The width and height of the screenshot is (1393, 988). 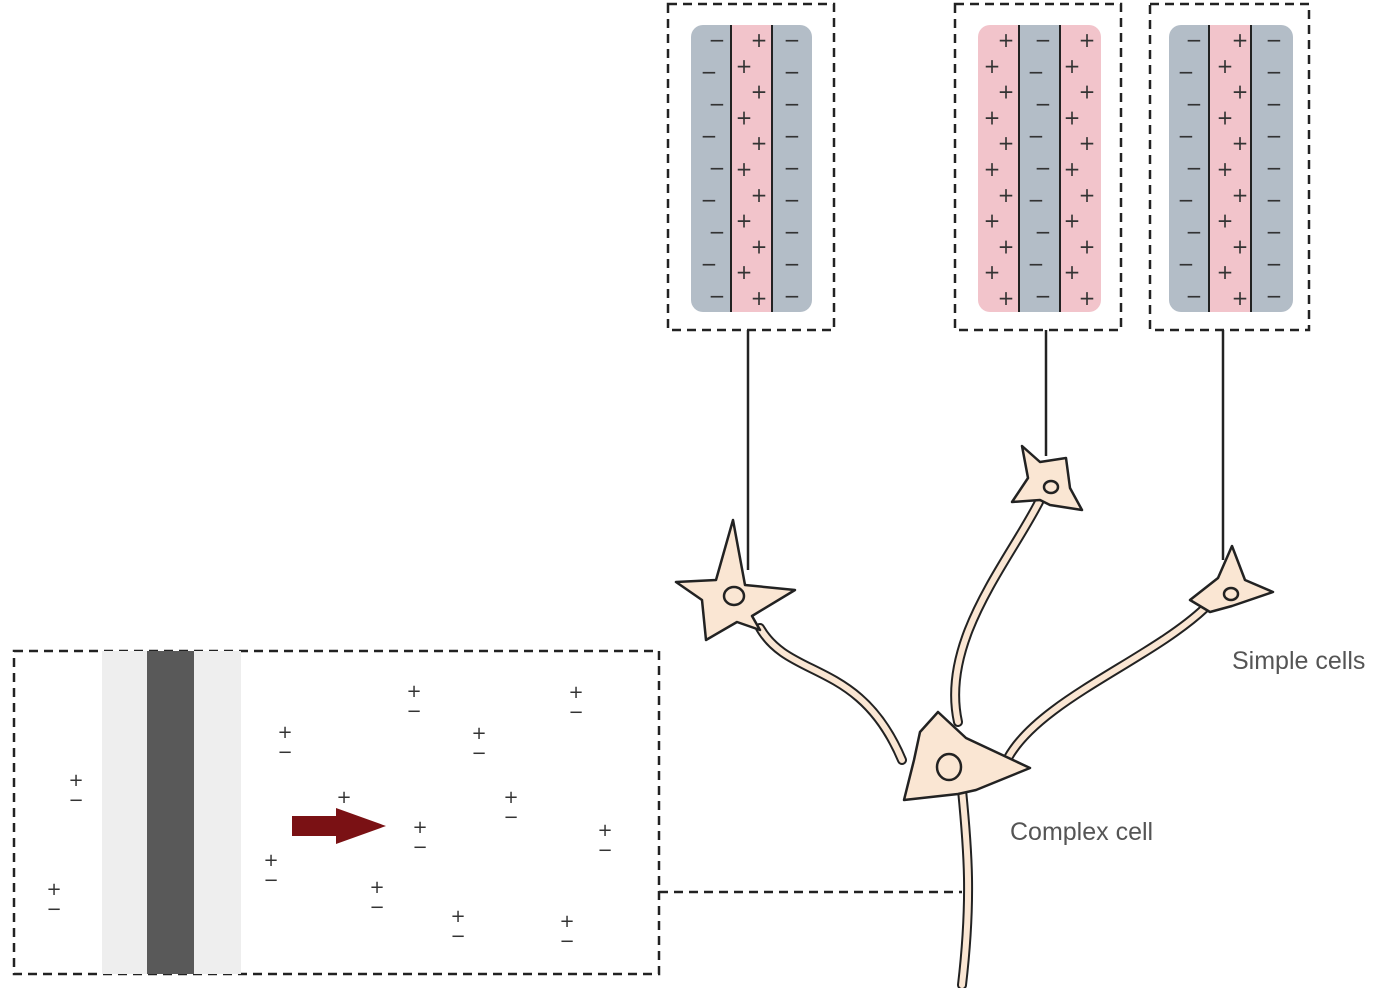 I want to click on motion-arrow-icon, so click(x=339, y=826).